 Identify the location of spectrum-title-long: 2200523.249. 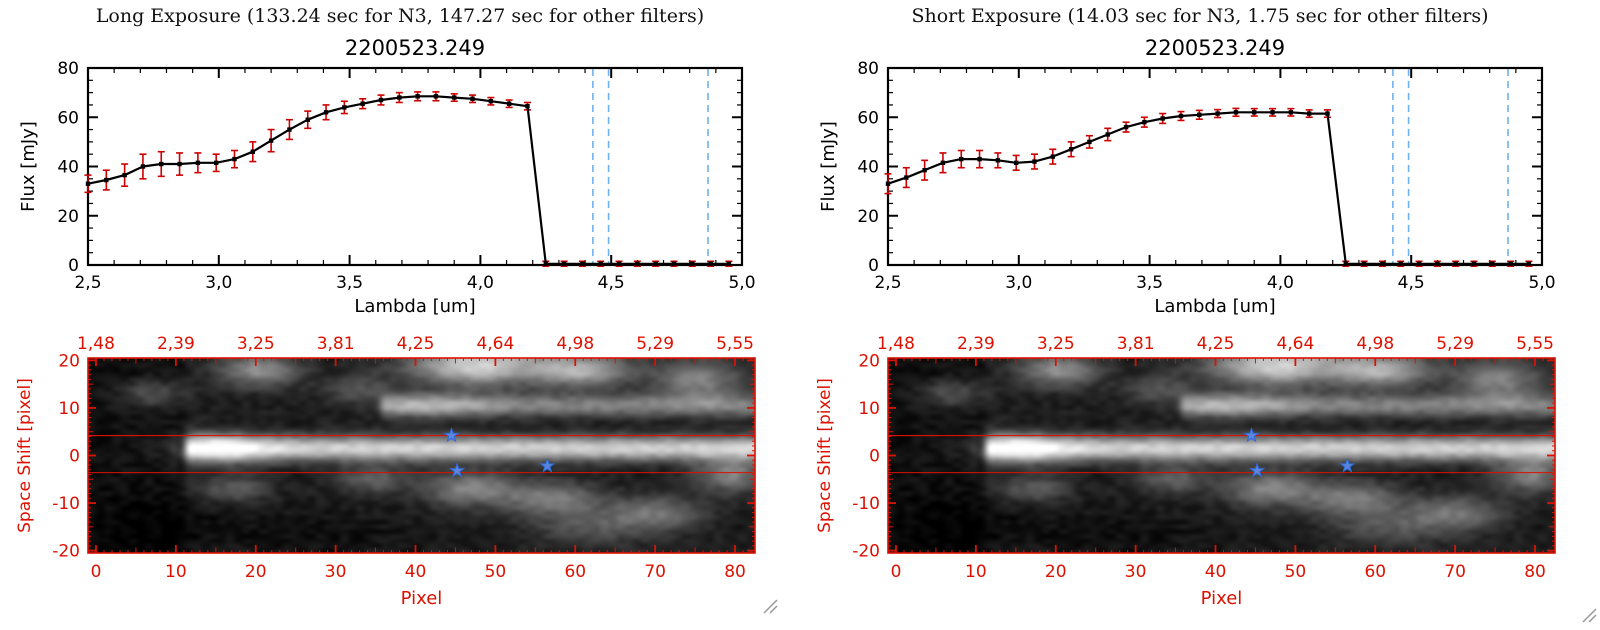
(415, 48).